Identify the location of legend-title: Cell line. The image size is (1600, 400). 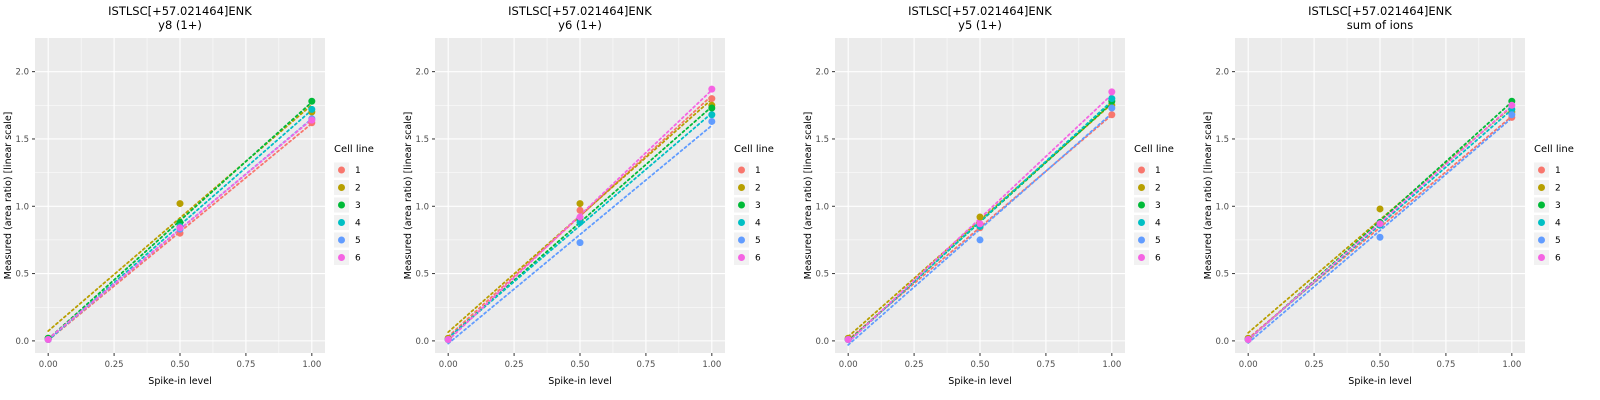
(354, 149).